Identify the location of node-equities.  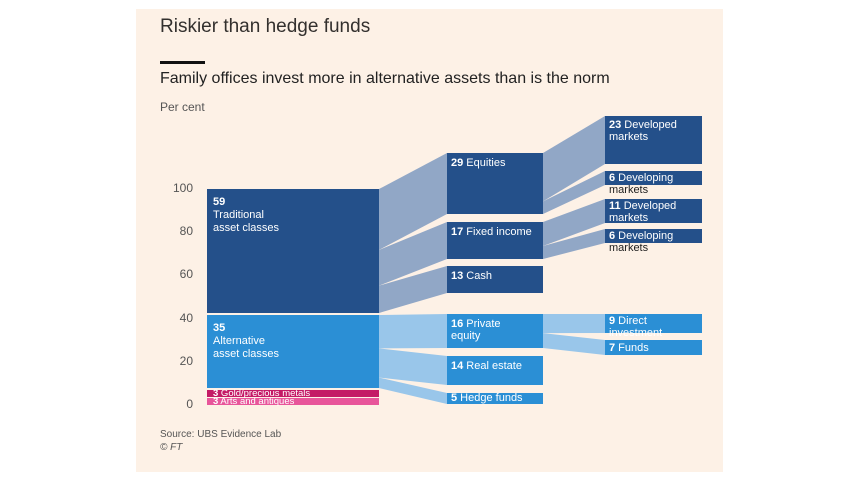
(495, 183).